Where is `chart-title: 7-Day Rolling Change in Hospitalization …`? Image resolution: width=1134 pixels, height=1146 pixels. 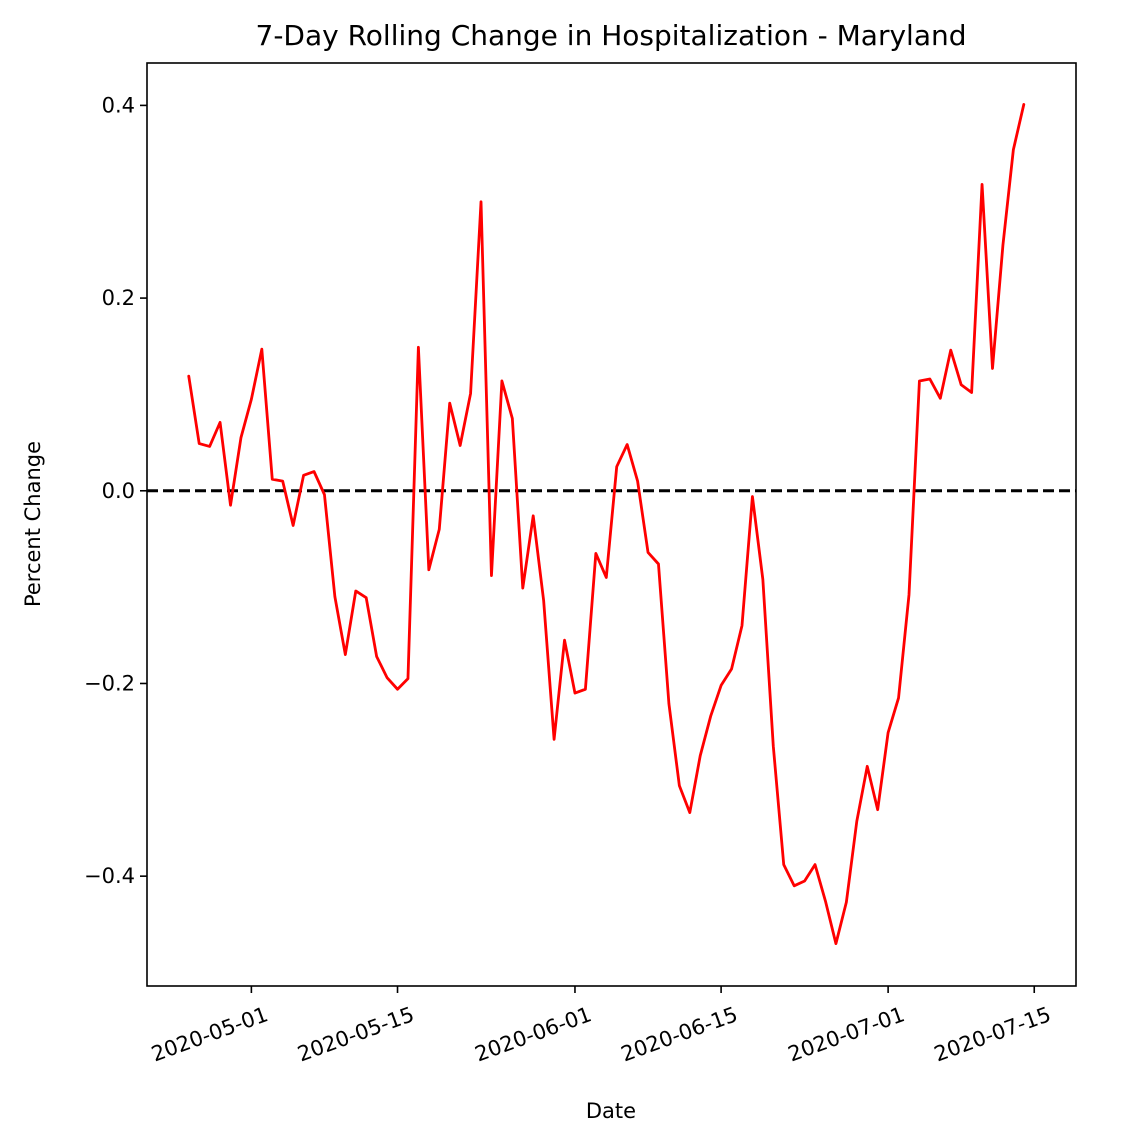 chart-title: 7-Day Rolling Change in Hospitalization … is located at coordinates (611, 35).